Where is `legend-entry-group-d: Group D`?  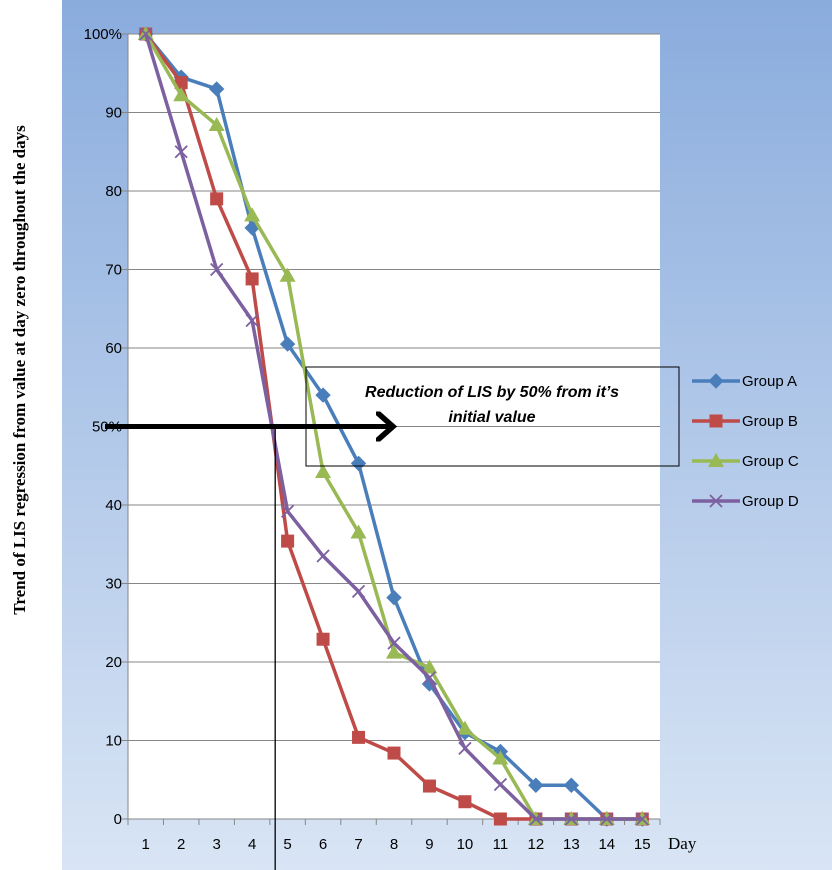 legend-entry-group-d: Group D is located at coordinates (745, 501).